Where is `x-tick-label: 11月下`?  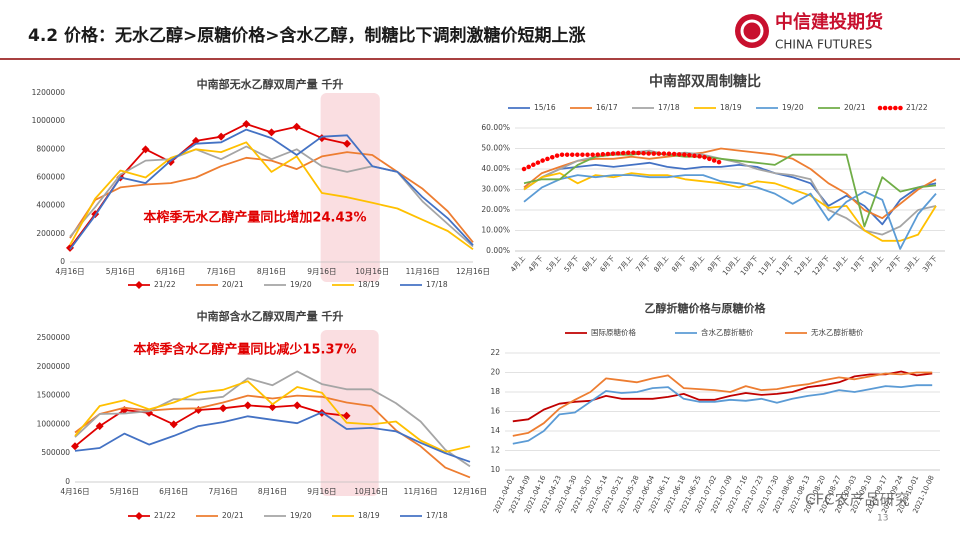 x-tick-label: 11月下 is located at coordinates (785, 265).